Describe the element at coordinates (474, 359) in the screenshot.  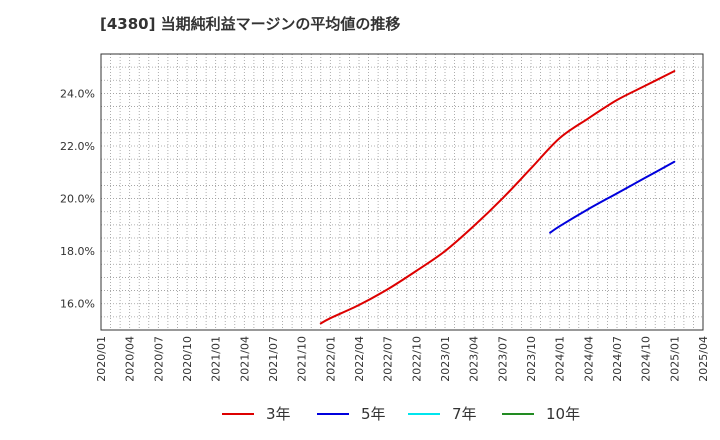
I see `x-tick-label: 2023/04` at that location.